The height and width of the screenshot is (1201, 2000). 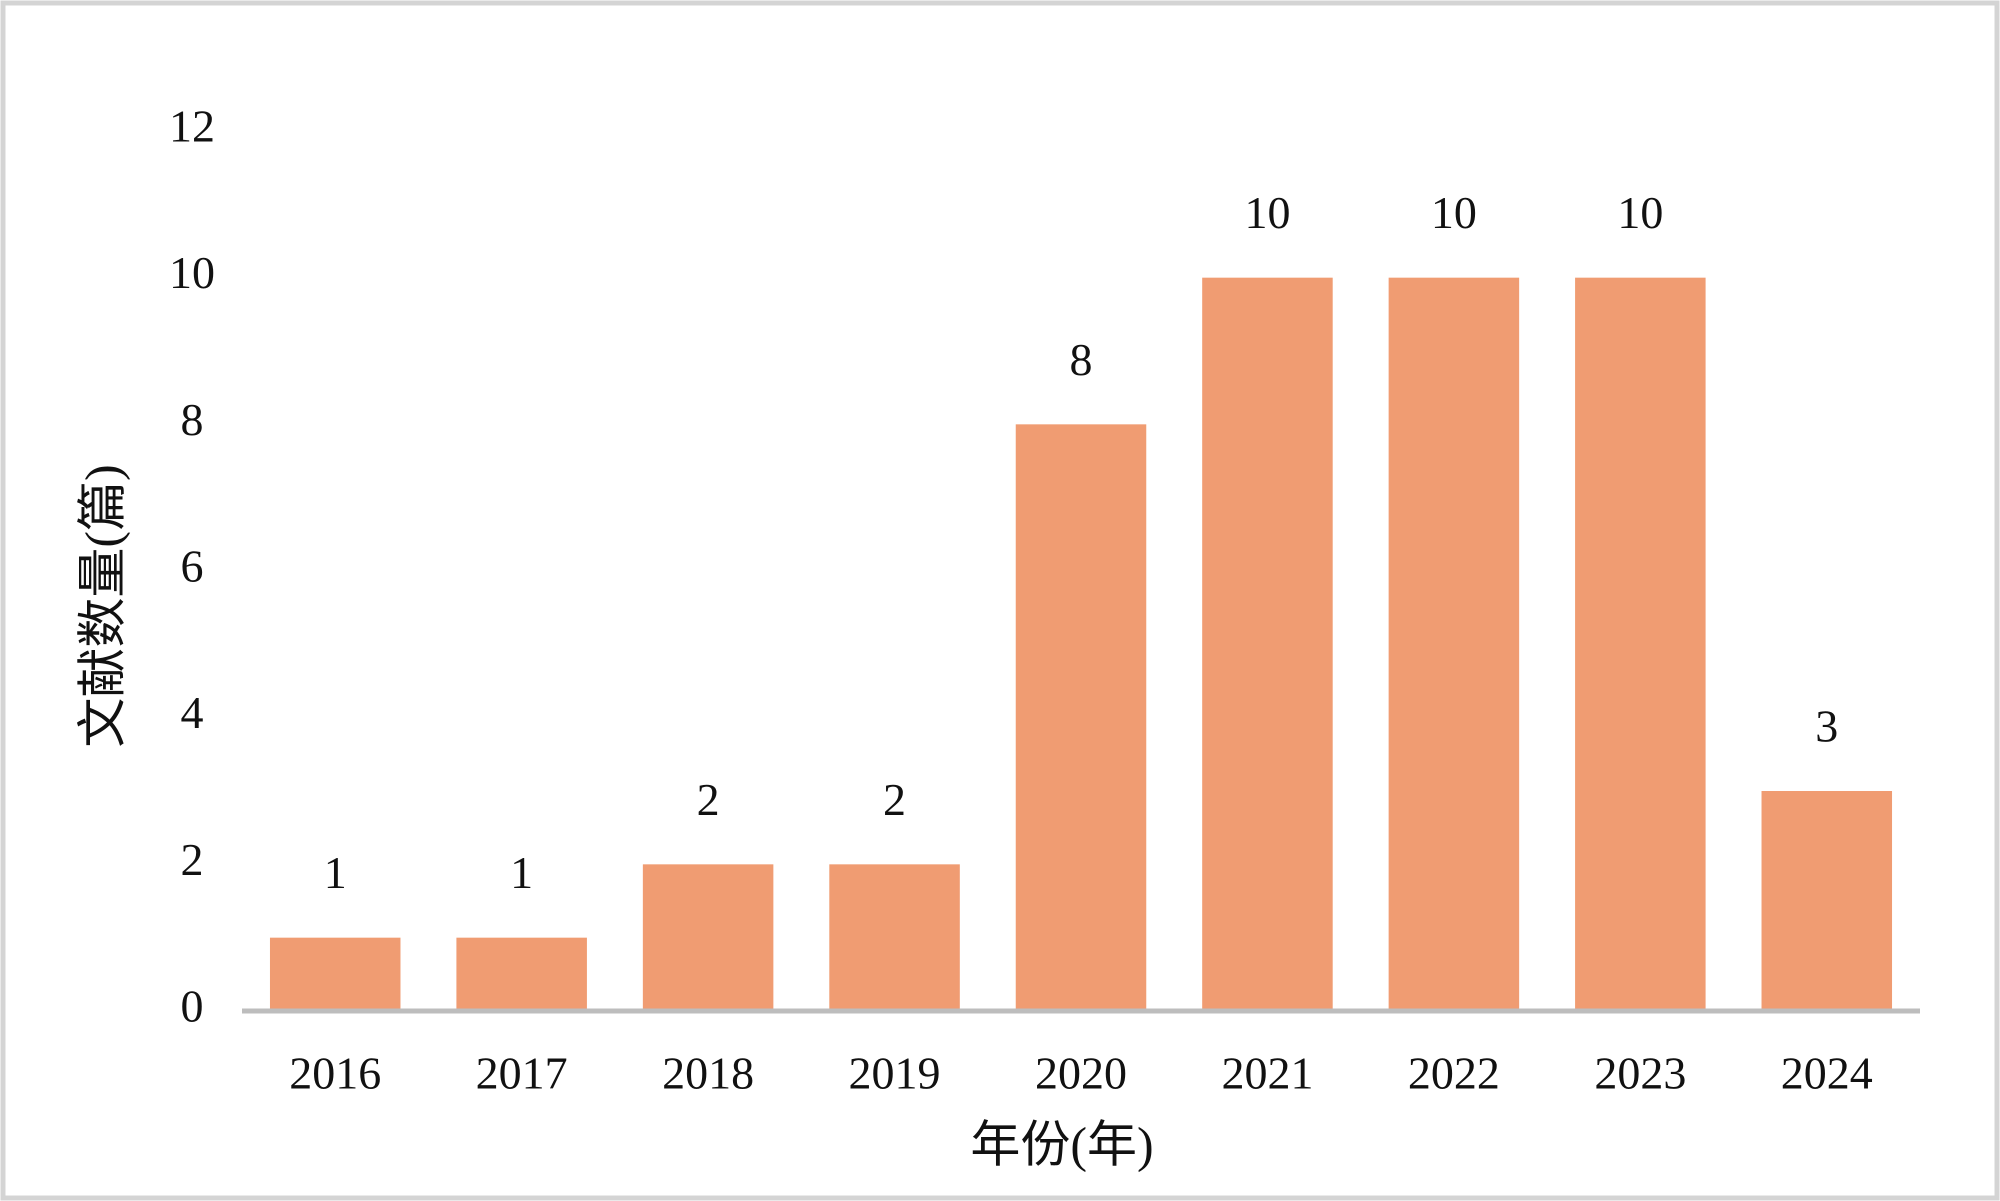 I want to click on x-tick-label: 2024, so click(x=1827, y=1073).